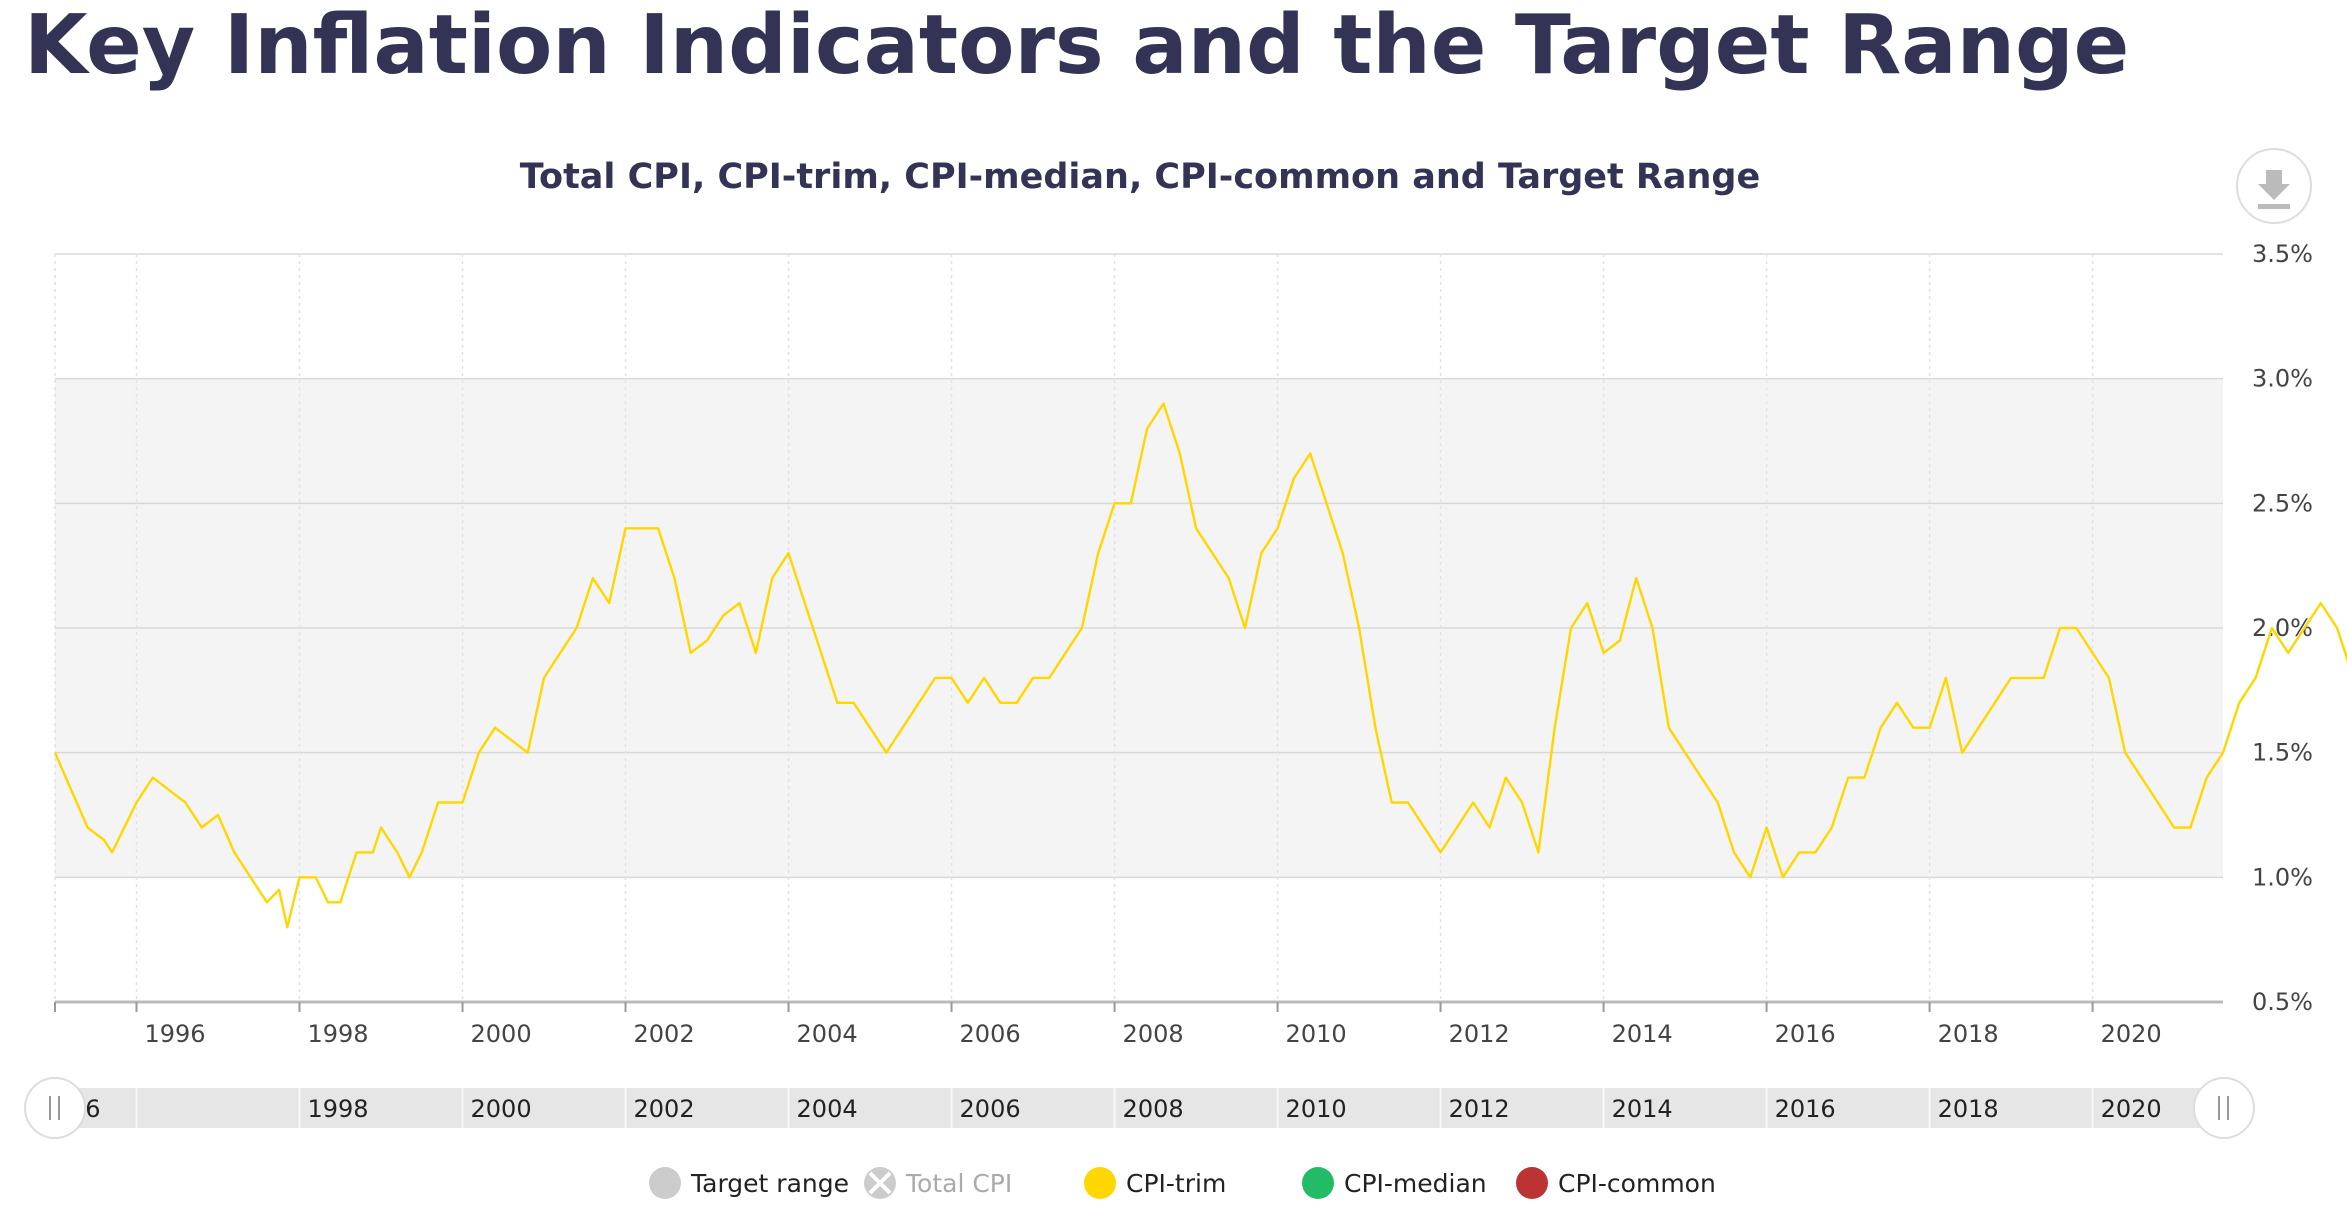  What do you see at coordinates (1642, 1034) in the screenshot?
I see `x-tick-label: 2014` at bounding box center [1642, 1034].